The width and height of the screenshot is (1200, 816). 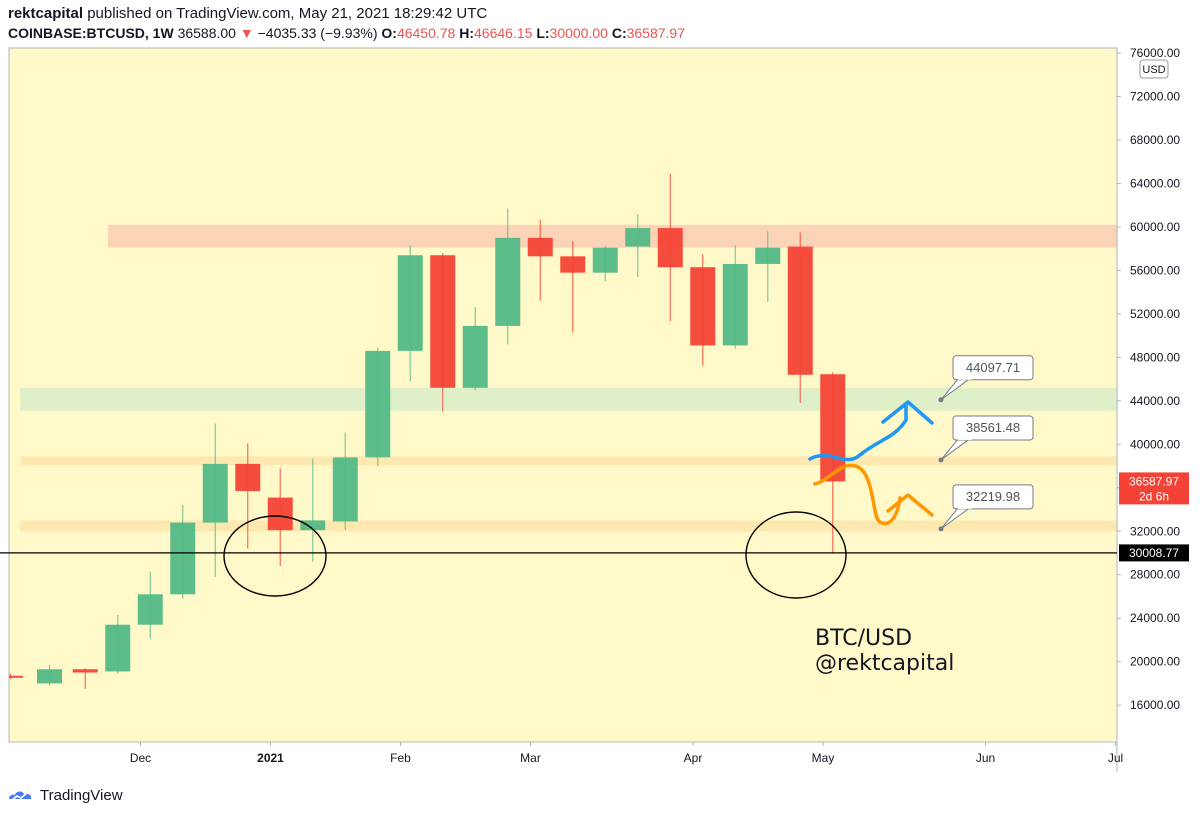 I want to click on y-tick-label: 24000.00, so click(x=1155, y=618).